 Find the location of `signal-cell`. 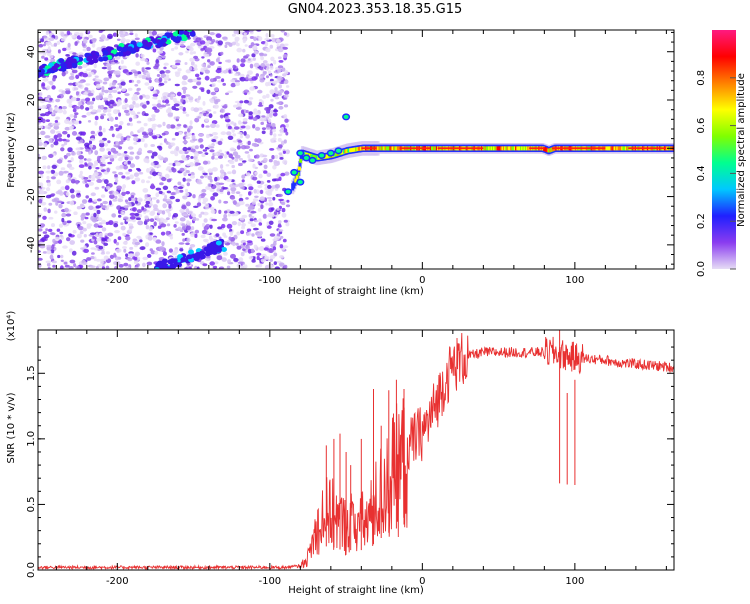

signal-cell is located at coordinates (299, 168).